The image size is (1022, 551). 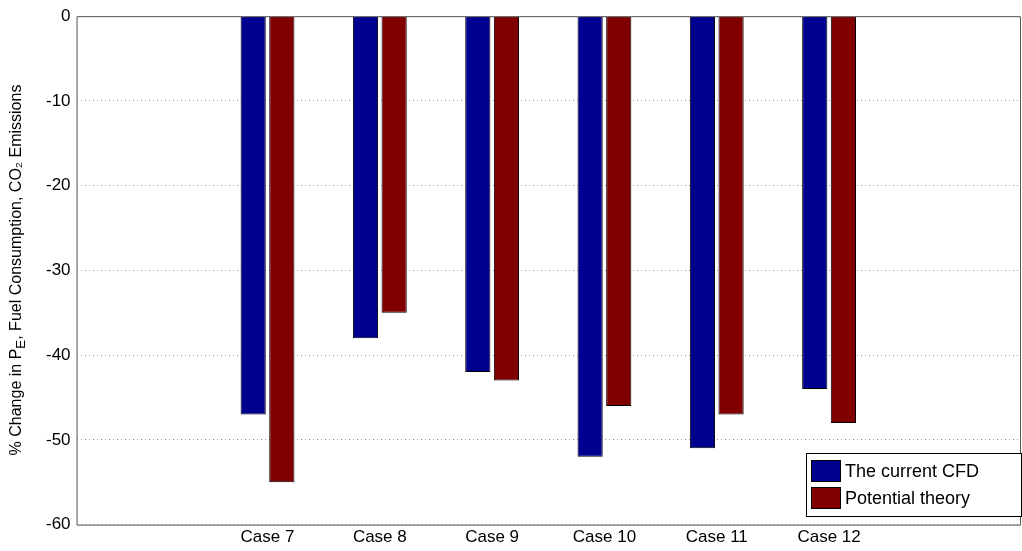 I want to click on y-tick-label: -20, so click(x=58, y=185).